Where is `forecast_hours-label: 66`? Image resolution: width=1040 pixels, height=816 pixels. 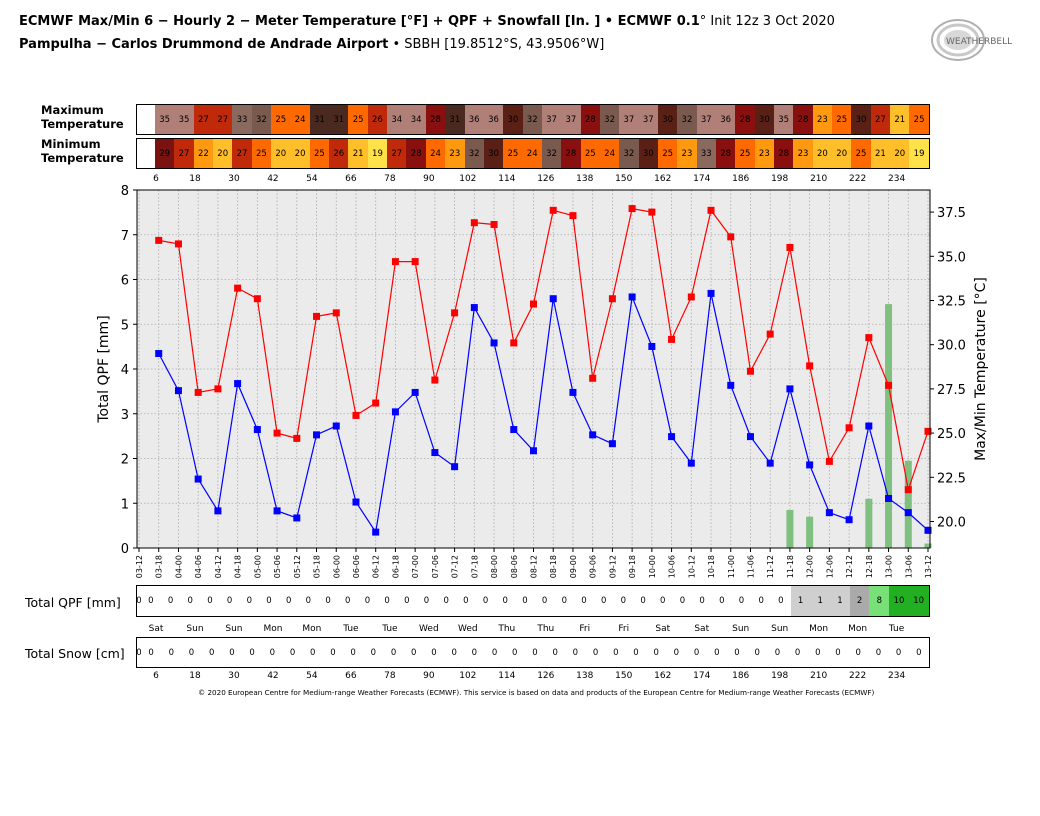
forecast_hours-label: 66 is located at coordinates (351, 179).